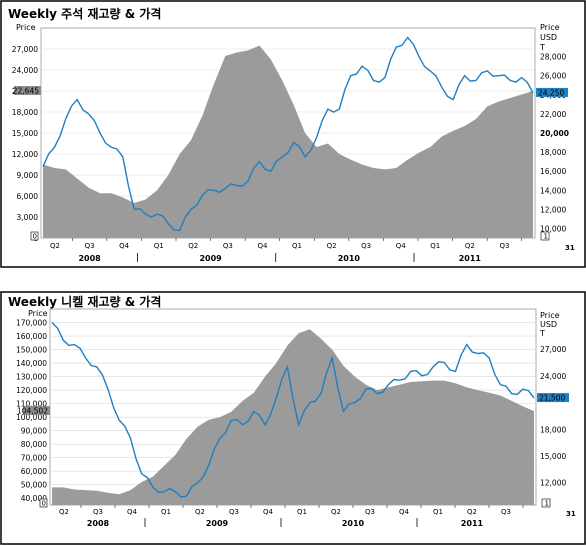  I want to click on left-tick-label: 160,000, so click(31, 336).